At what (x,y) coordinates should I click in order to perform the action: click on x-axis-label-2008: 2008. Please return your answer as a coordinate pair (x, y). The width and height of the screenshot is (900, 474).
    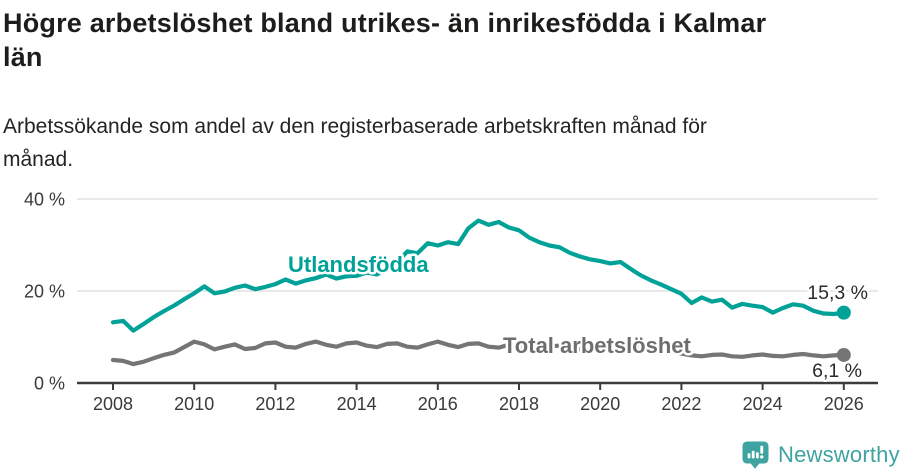
    Looking at the image, I should click on (113, 404).